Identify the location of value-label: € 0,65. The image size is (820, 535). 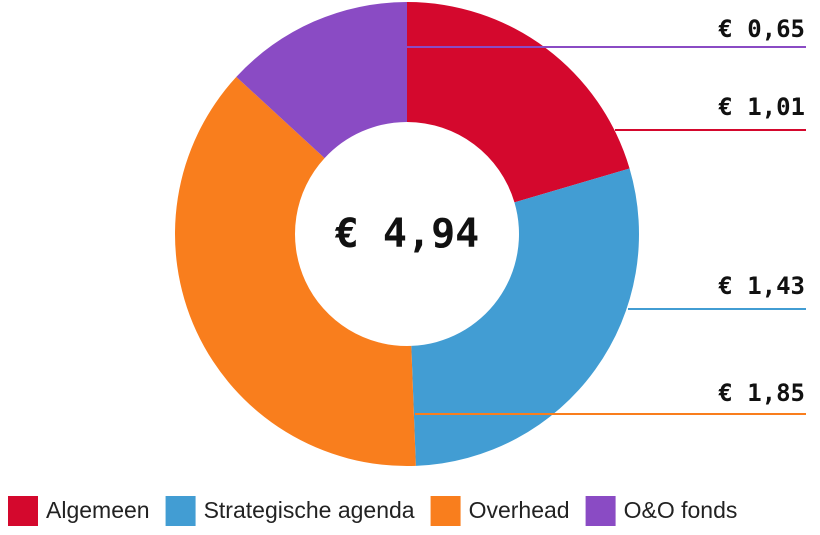
(761, 29).